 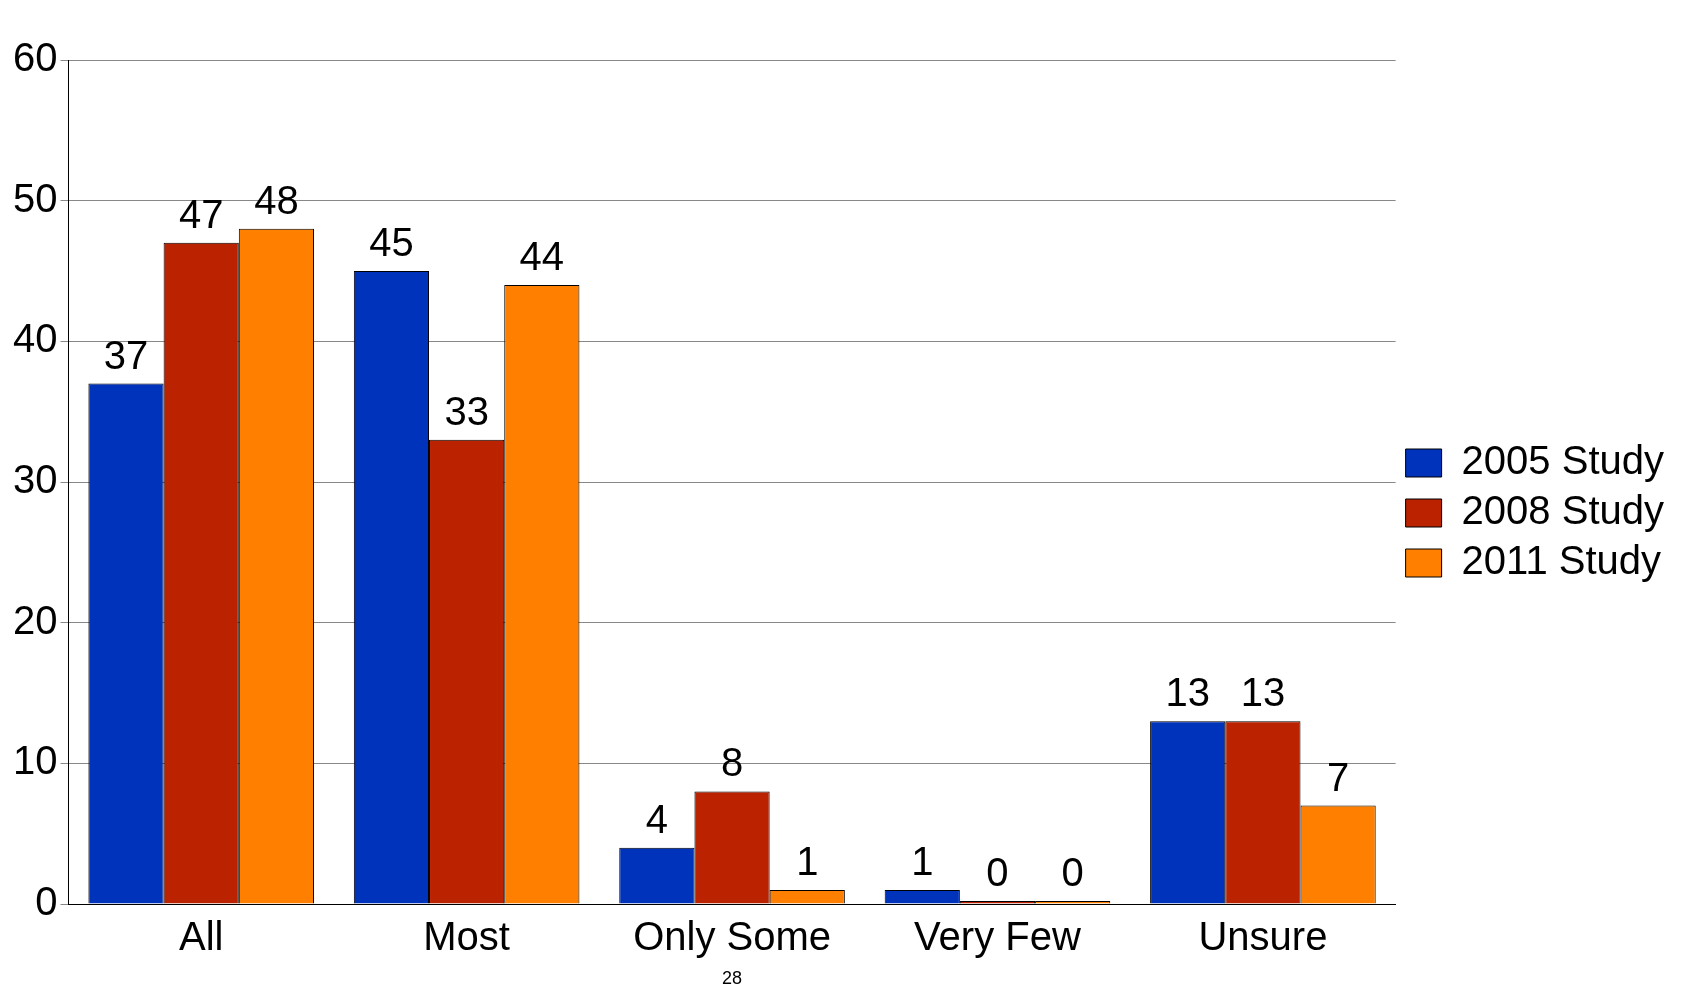 What do you see at coordinates (1563, 510) in the screenshot?
I see `legend-label: 2008 Study` at bounding box center [1563, 510].